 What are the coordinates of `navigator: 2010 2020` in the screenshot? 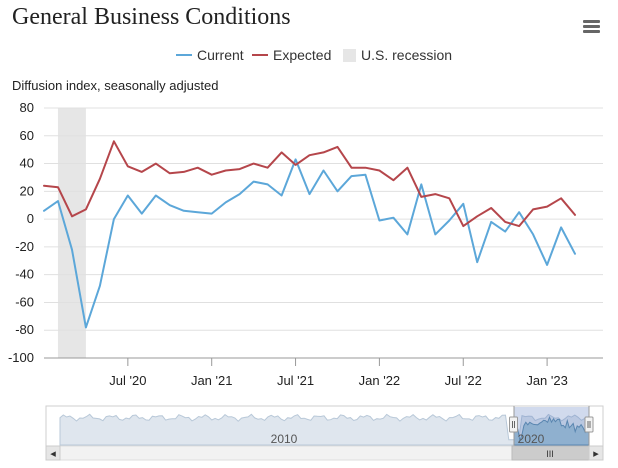 It's located at (324, 426).